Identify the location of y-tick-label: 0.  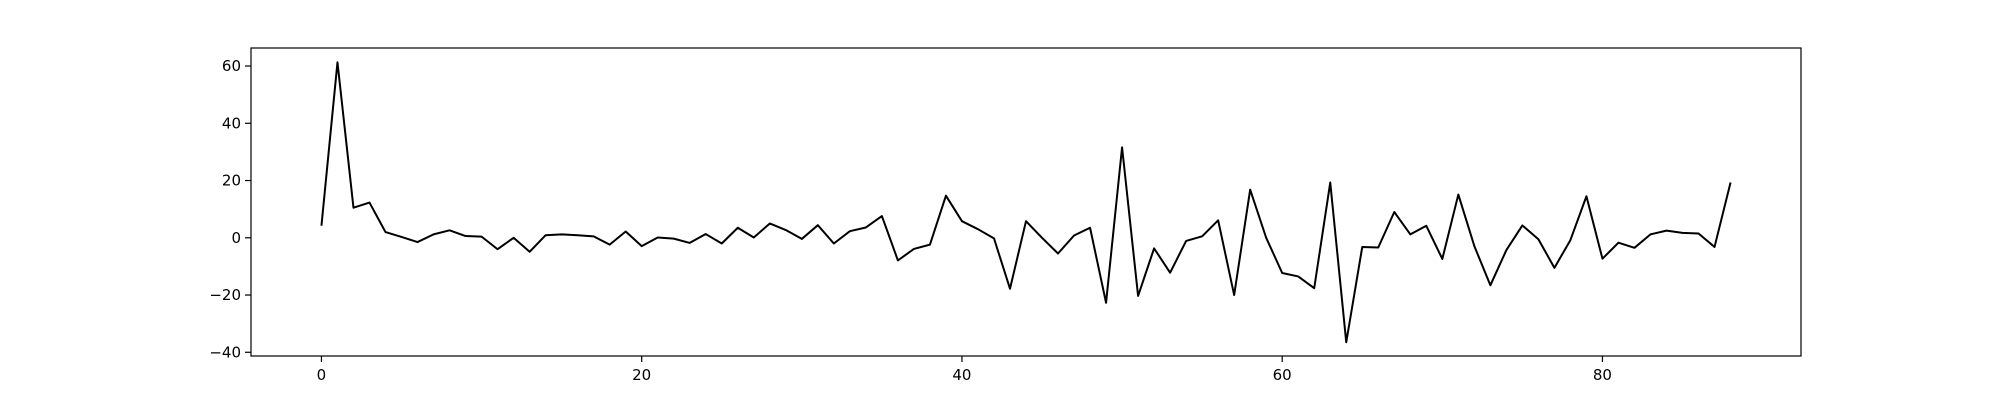
(236, 238).